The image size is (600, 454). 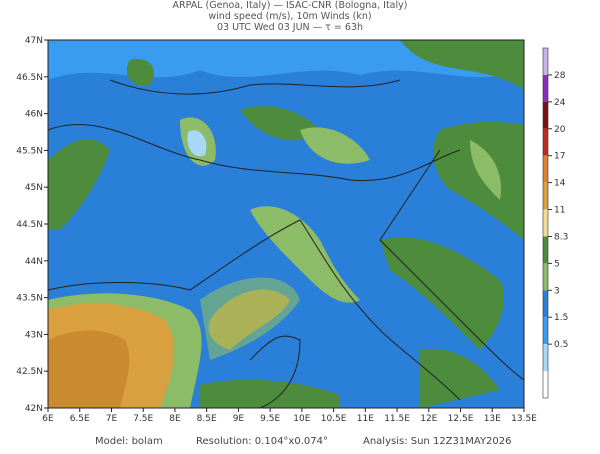 What do you see at coordinates (461, 419) in the screenshot?
I see `lon-label: 12.5E` at bounding box center [461, 419].